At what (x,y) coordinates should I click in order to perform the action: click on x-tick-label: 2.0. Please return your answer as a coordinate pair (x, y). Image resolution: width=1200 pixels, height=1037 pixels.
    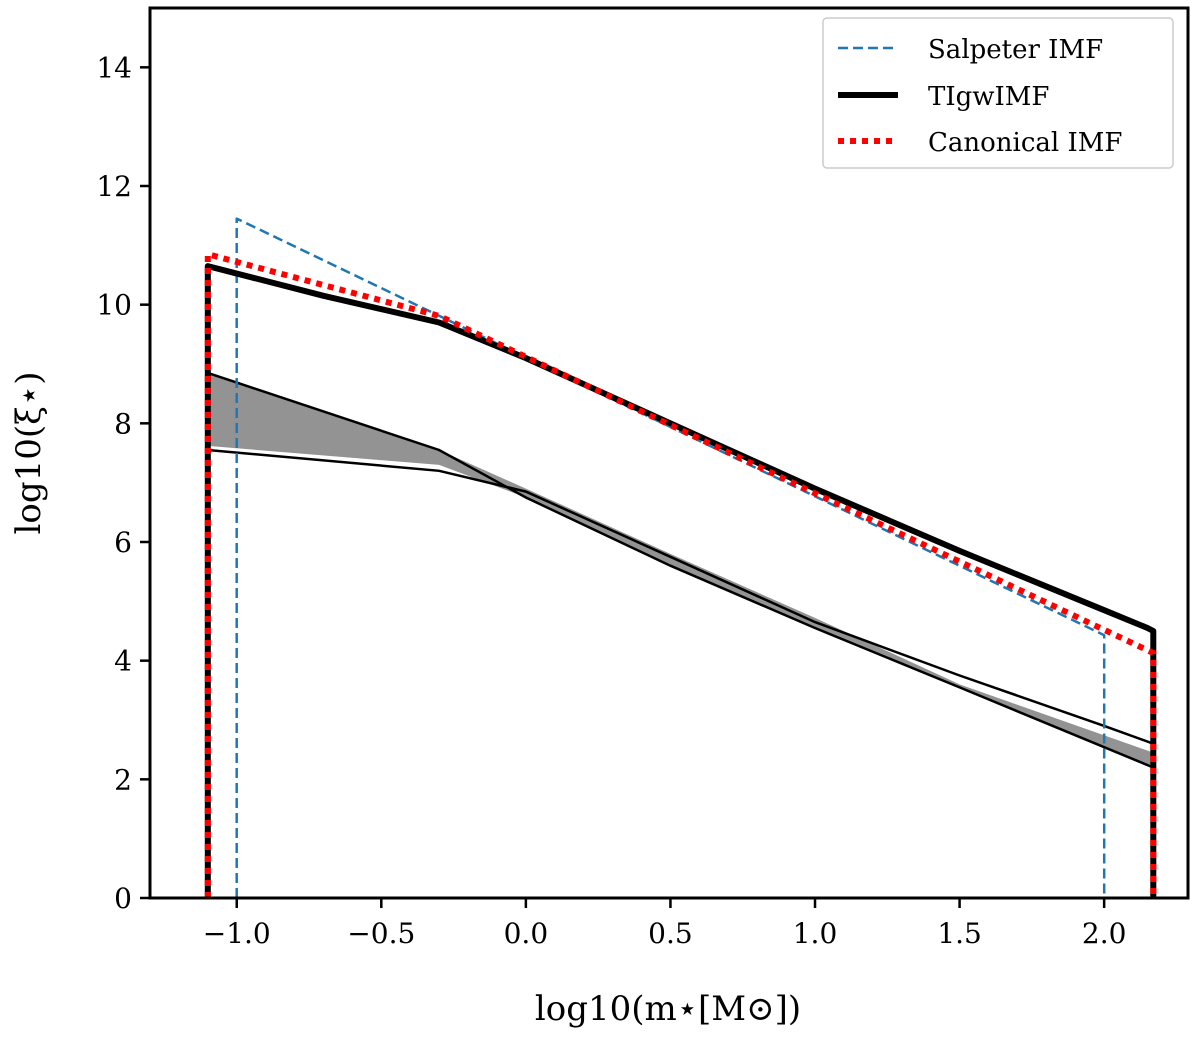
    Looking at the image, I should click on (1104, 933).